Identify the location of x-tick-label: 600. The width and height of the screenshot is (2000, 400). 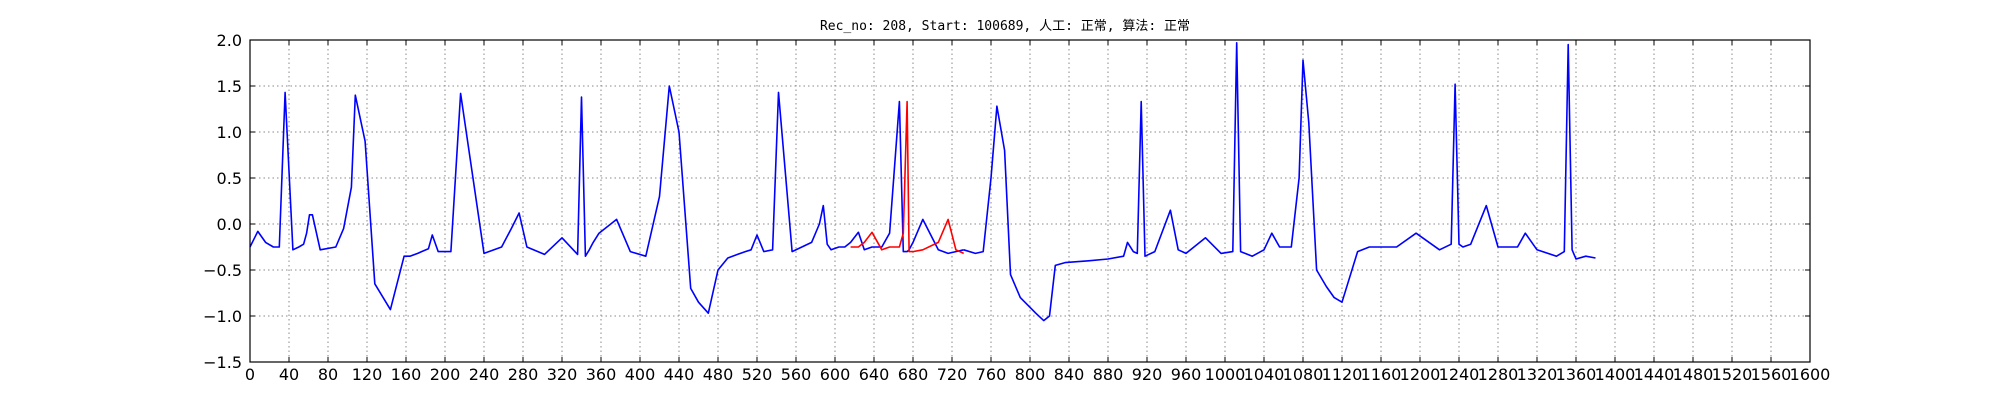
(835, 374).